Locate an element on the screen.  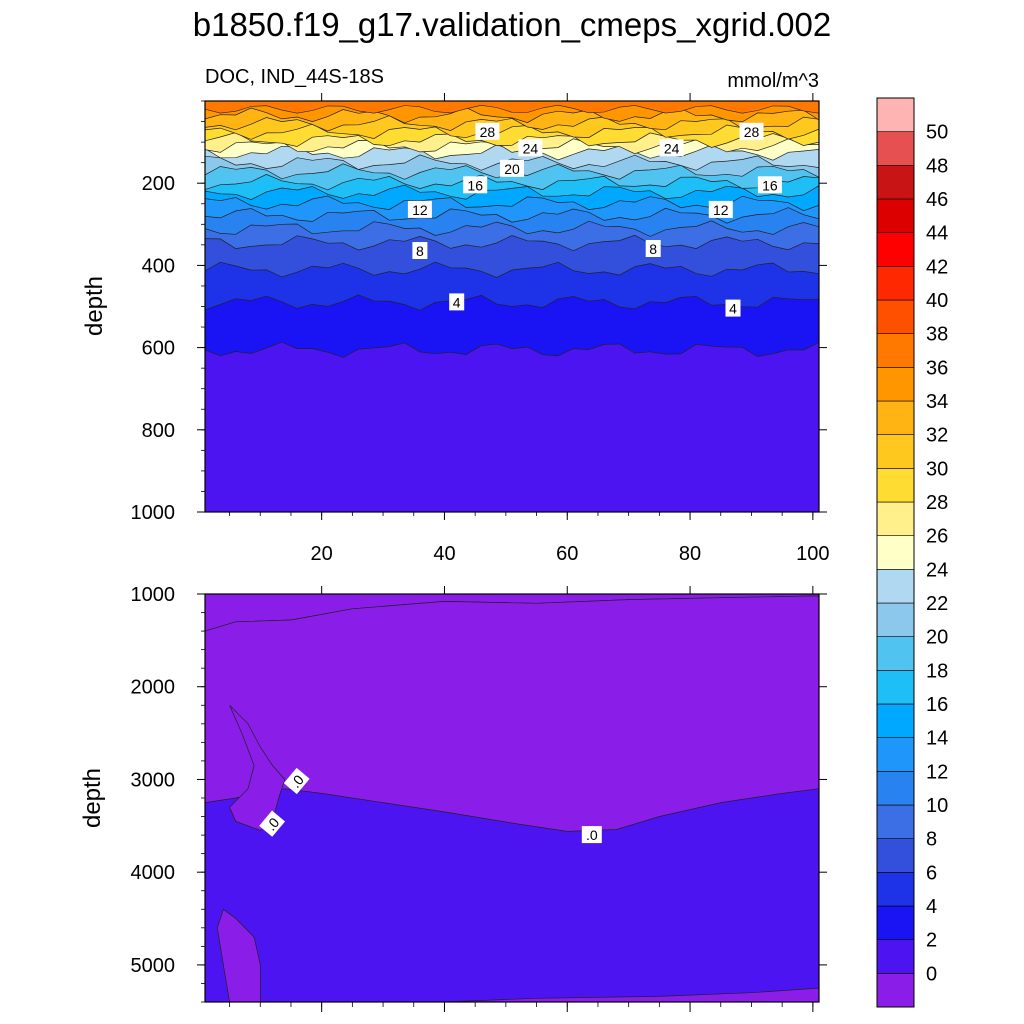
colorbar-frame is located at coordinates (895, 552).